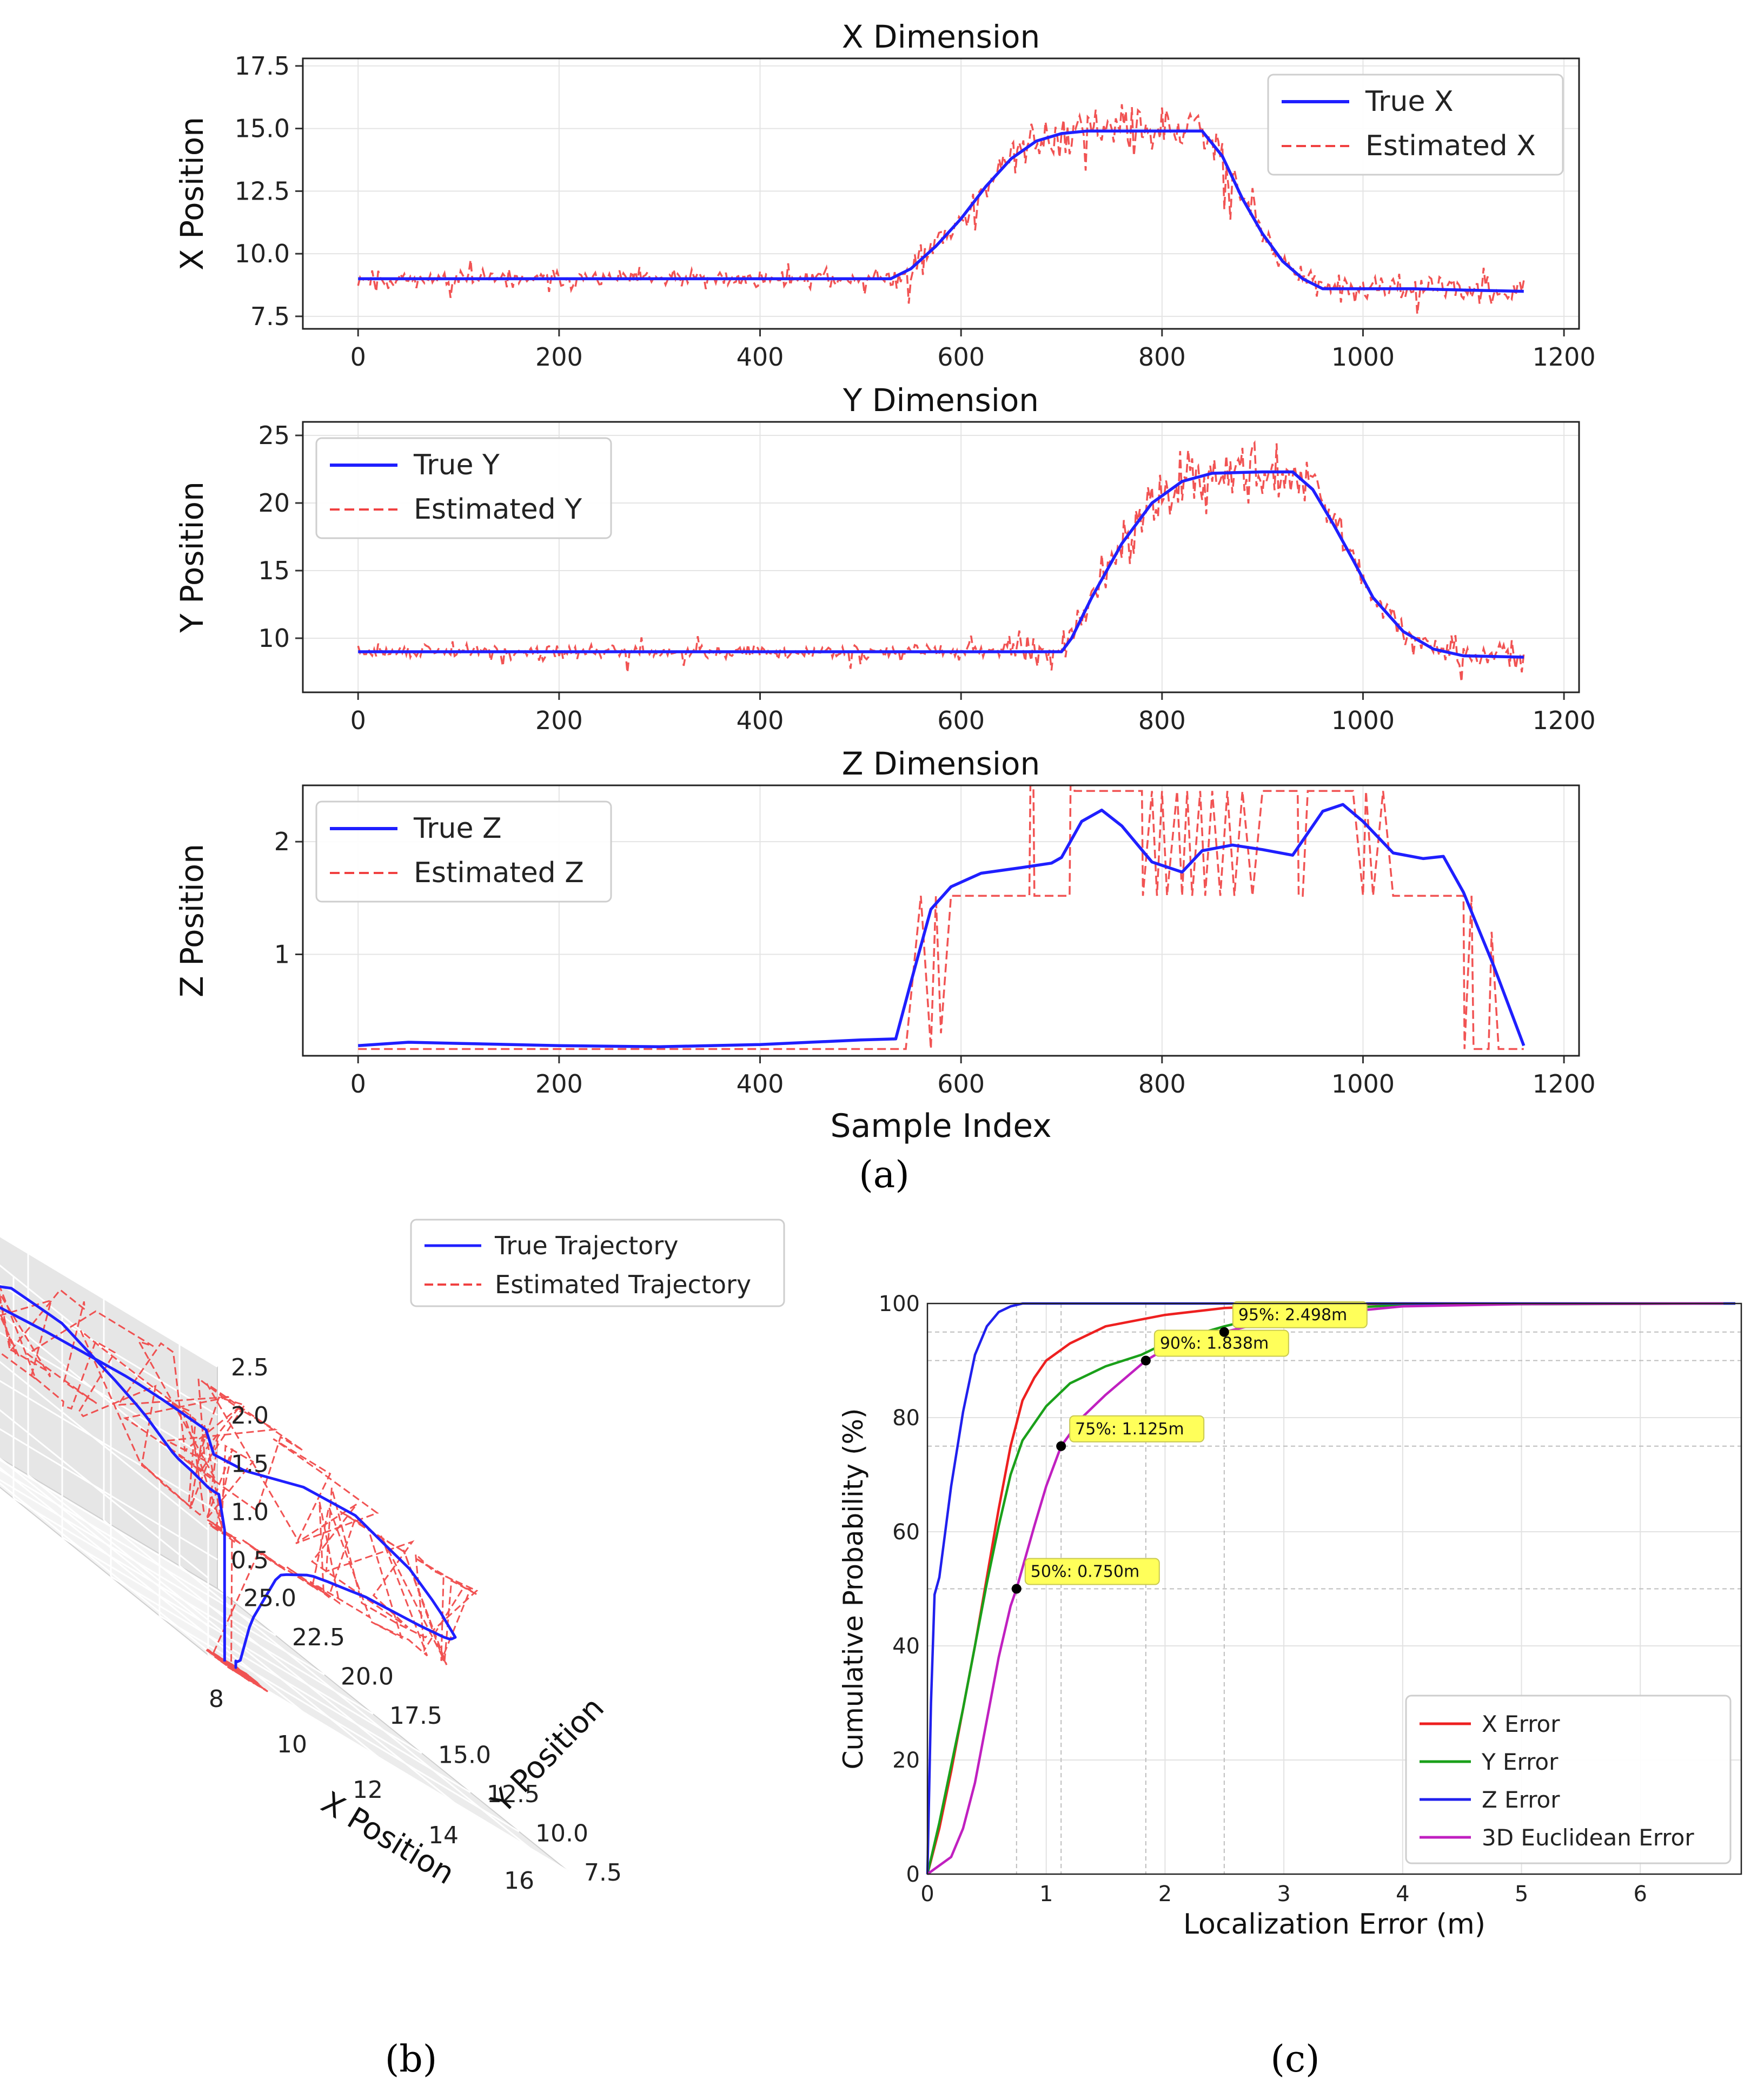 This screenshot has height=2091, width=1764. What do you see at coordinates (263, 253) in the screenshot?
I see `y-tick-label: 10.0` at bounding box center [263, 253].